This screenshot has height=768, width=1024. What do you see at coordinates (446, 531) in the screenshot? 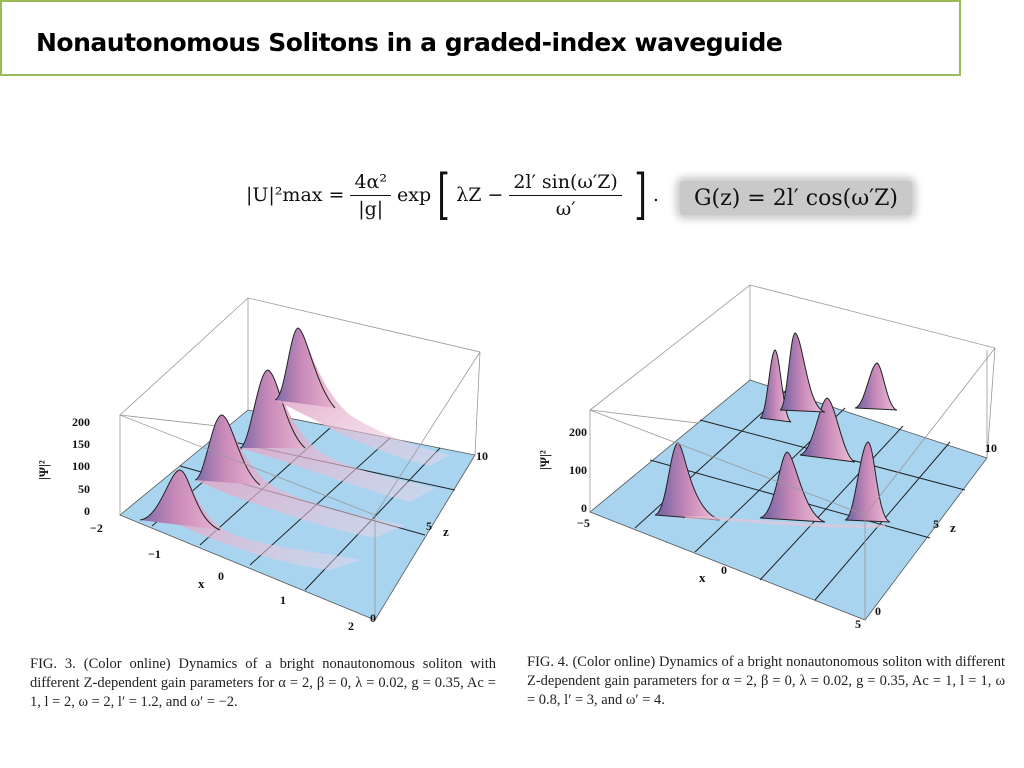
I see `fig3-z-label: z` at bounding box center [446, 531].